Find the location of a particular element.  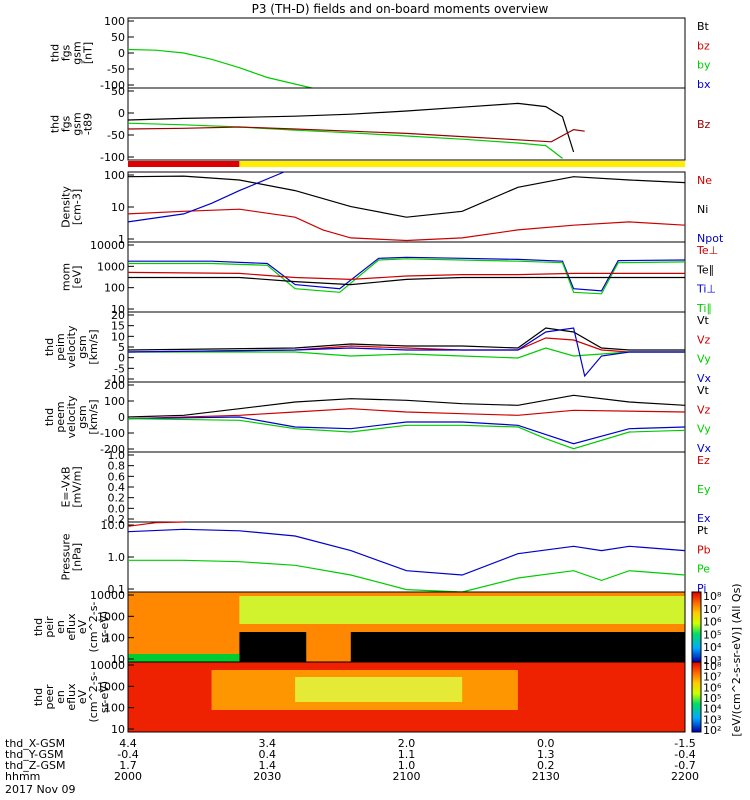

colorbar-tick: 10⁸ is located at coordinates (712, 666).